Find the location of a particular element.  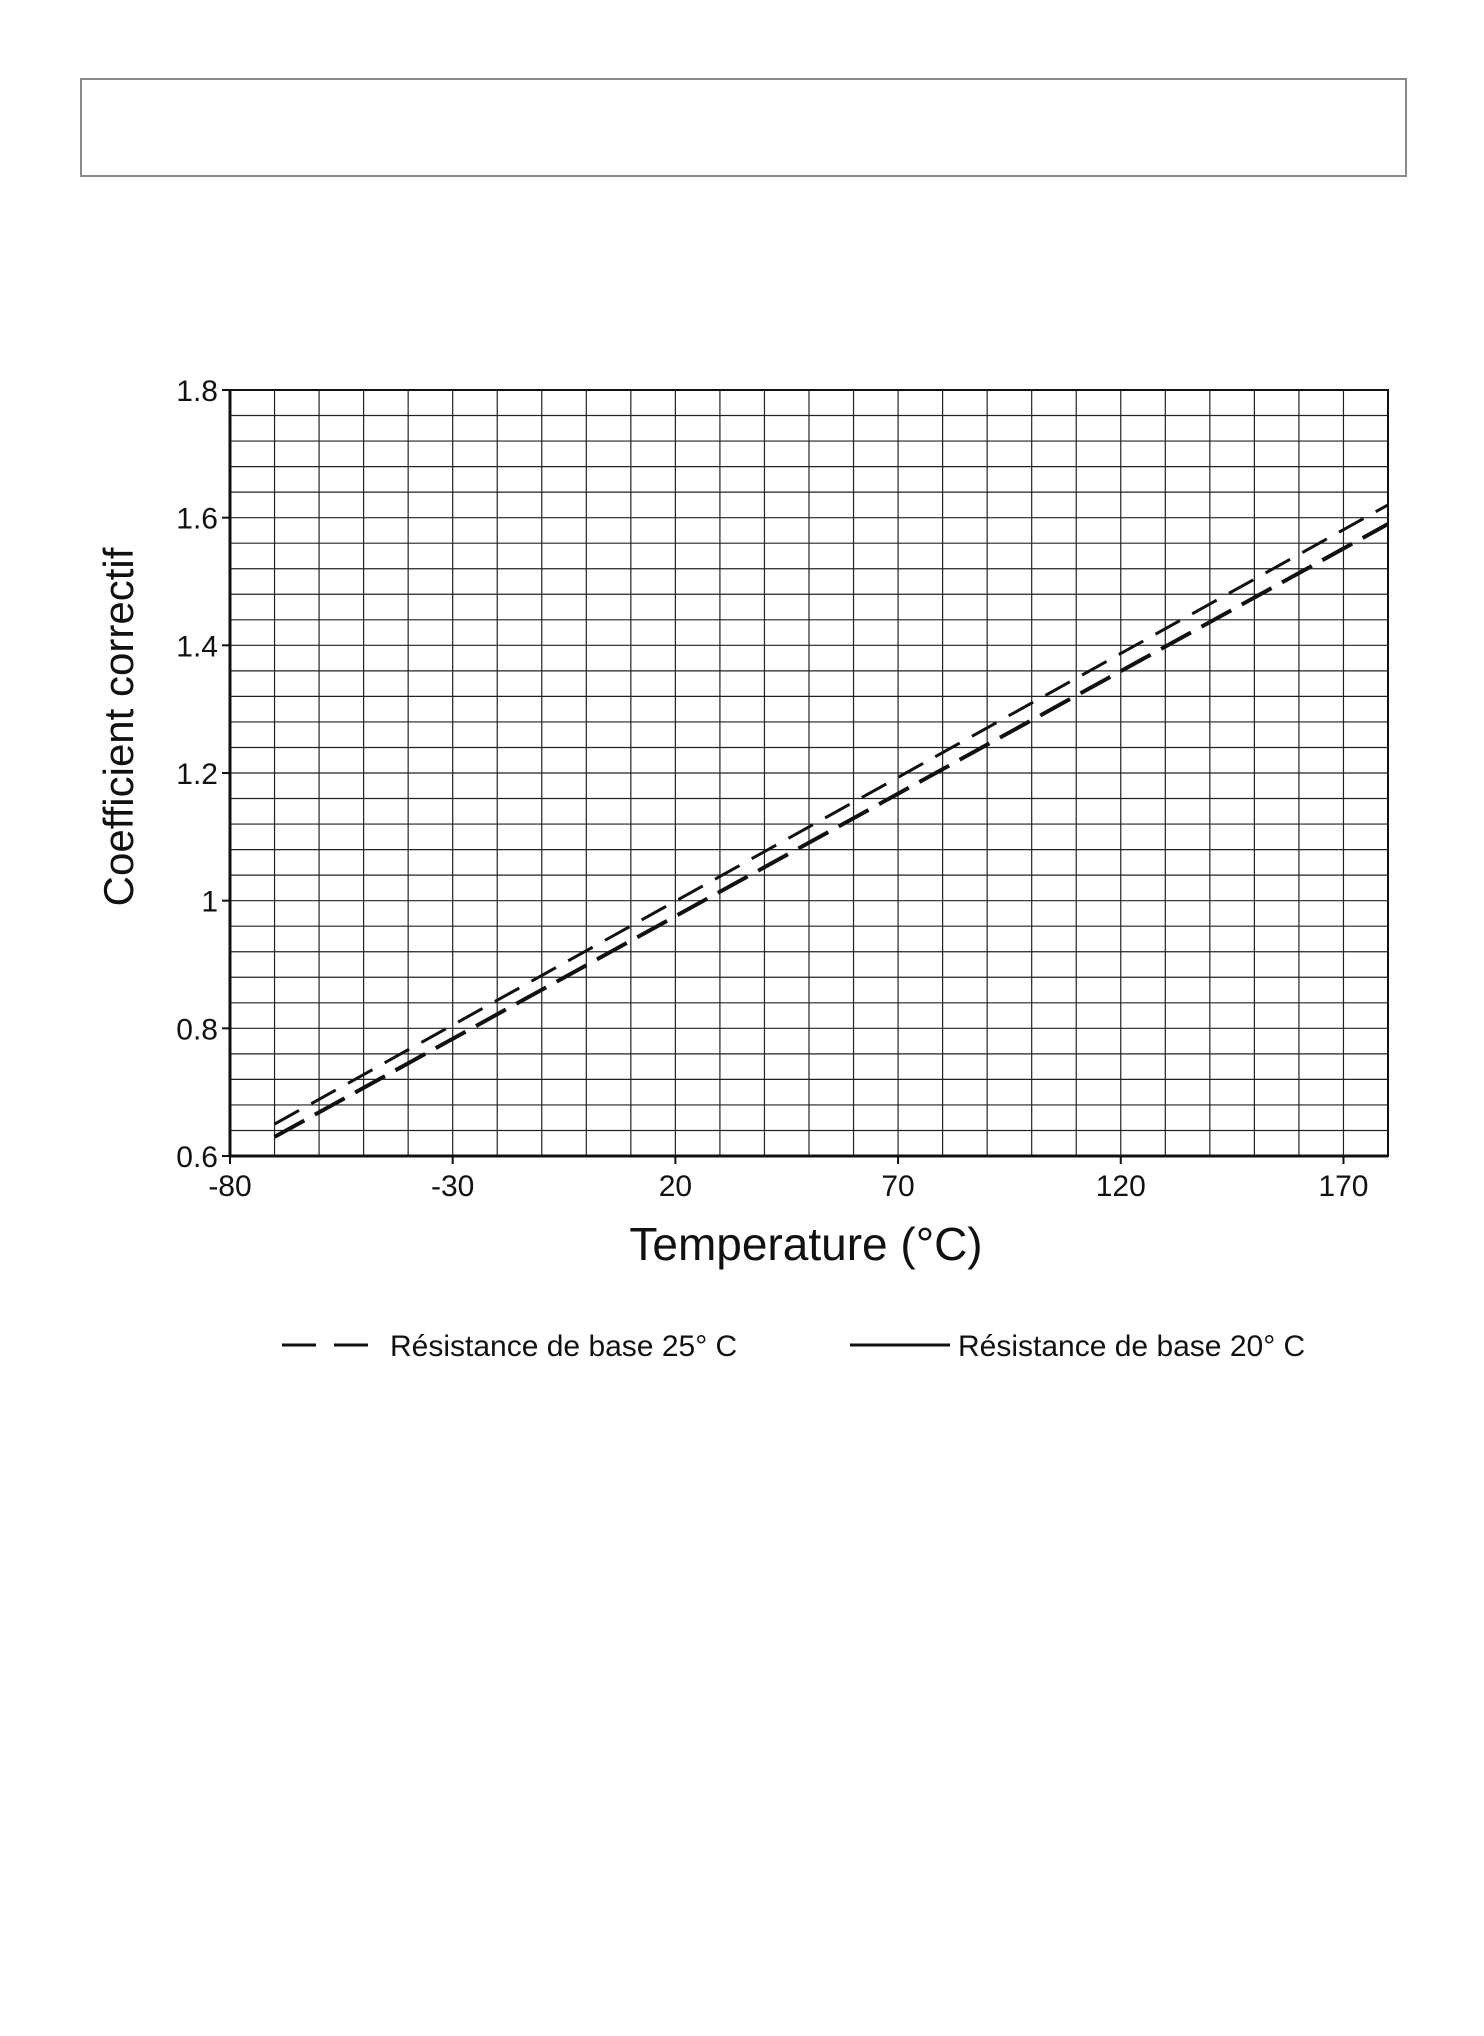

x-tick-label: 20 is located at coordinates (675, 1186).